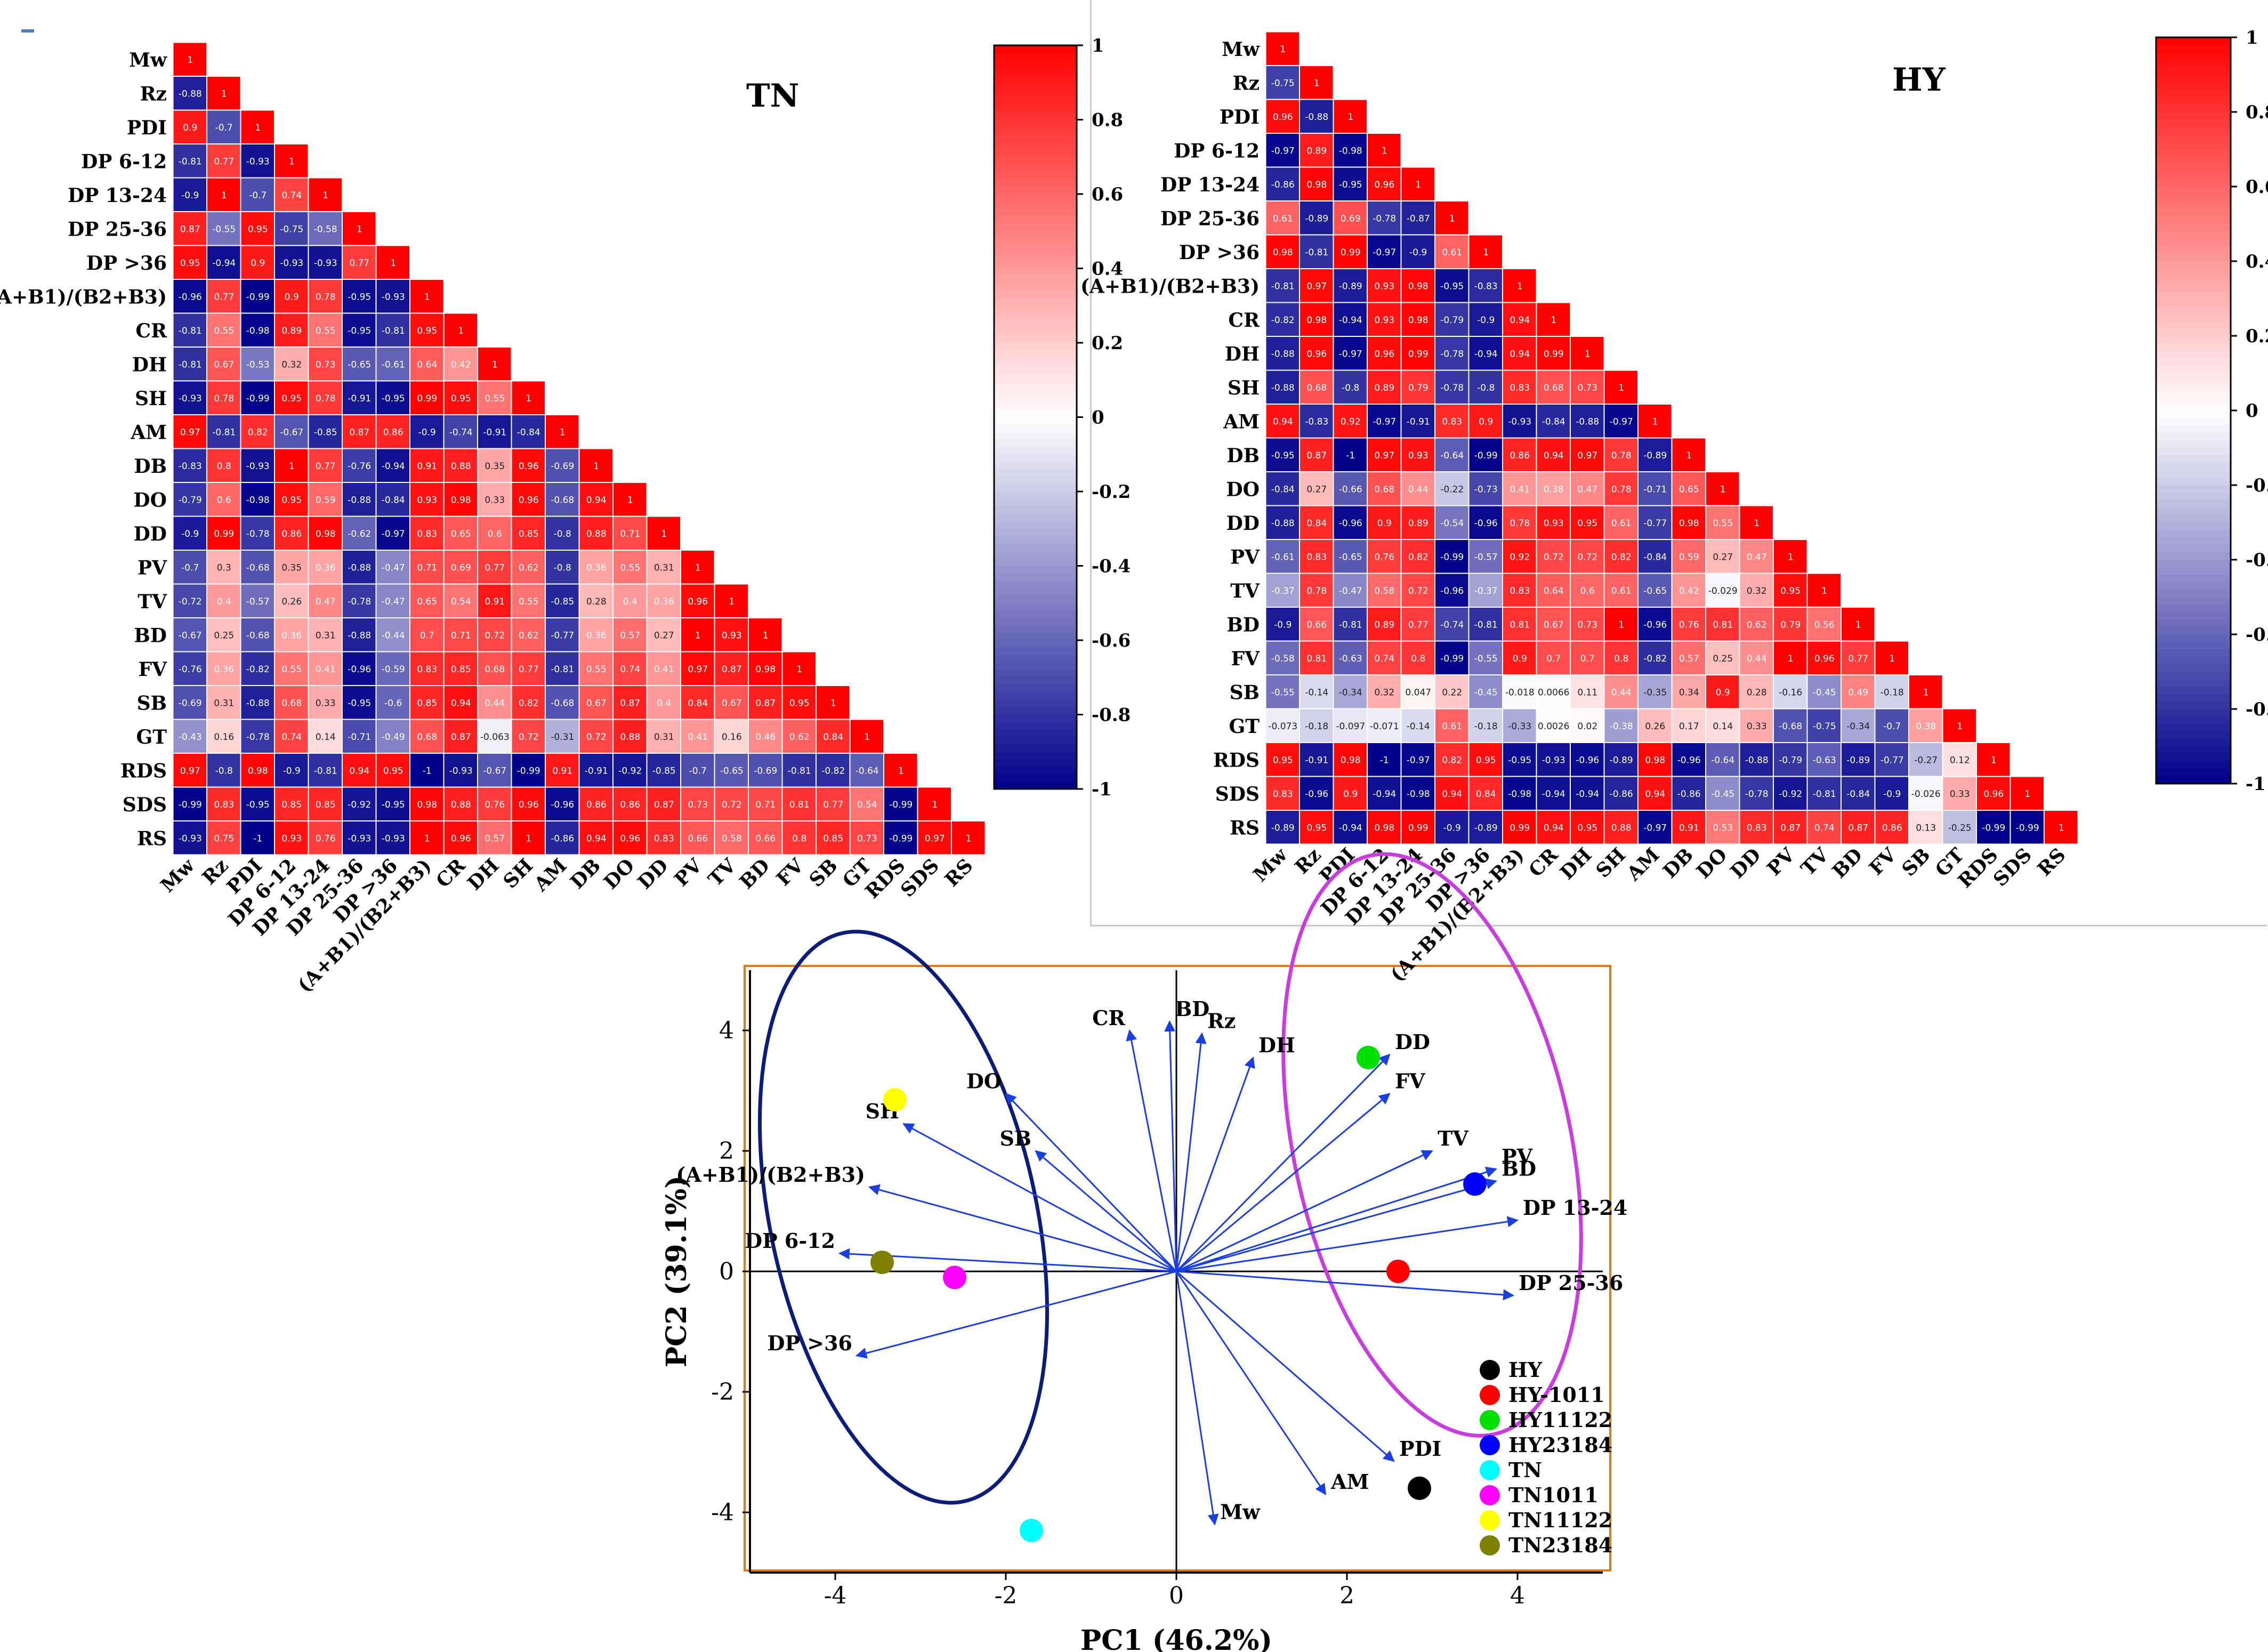 The height and width of the screenshot is (1652, 2268). Describe the element at coordinates (258, 331) in the screenshot. I see `cell-value: -0.98` at that location.